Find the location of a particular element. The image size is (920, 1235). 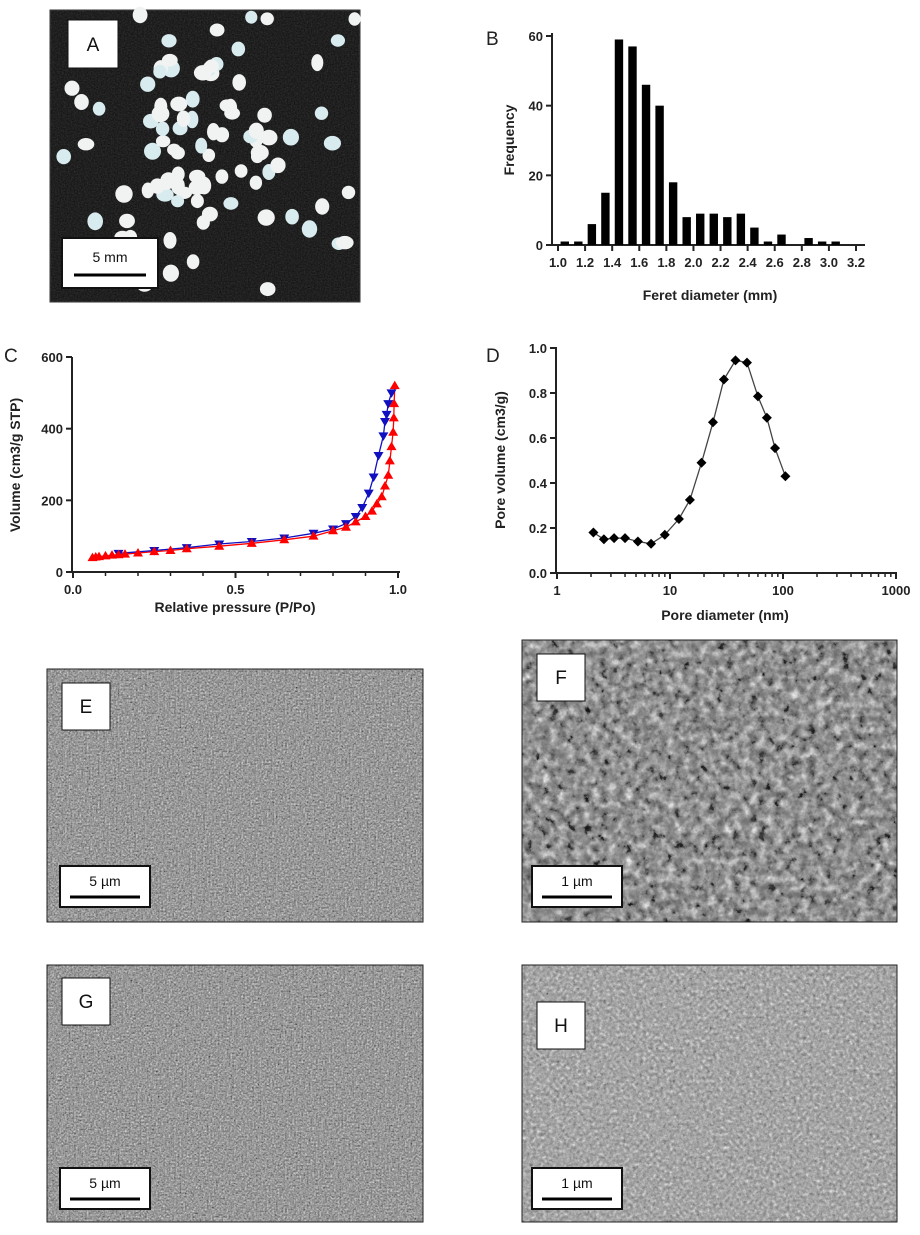

x-tick-label: 1000 is located at coordinates (896, 590).